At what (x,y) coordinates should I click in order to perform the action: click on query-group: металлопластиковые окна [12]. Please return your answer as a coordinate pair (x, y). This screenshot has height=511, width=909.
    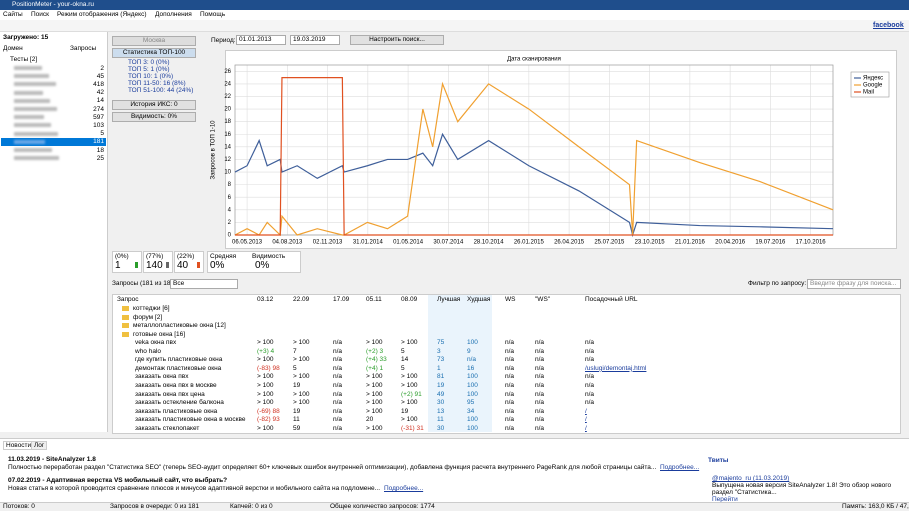
    Looking at the image, I should click on (179, 325).